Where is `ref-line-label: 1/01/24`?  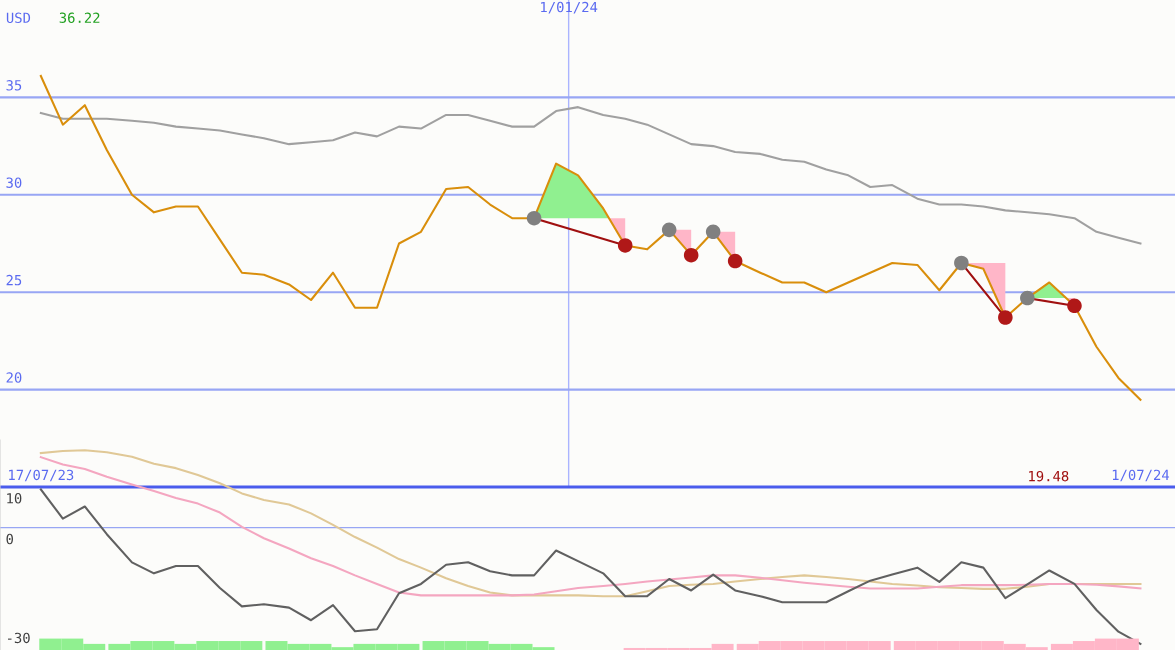 ref-line-label: 1/01/24 is located at coordinates (569, 7).